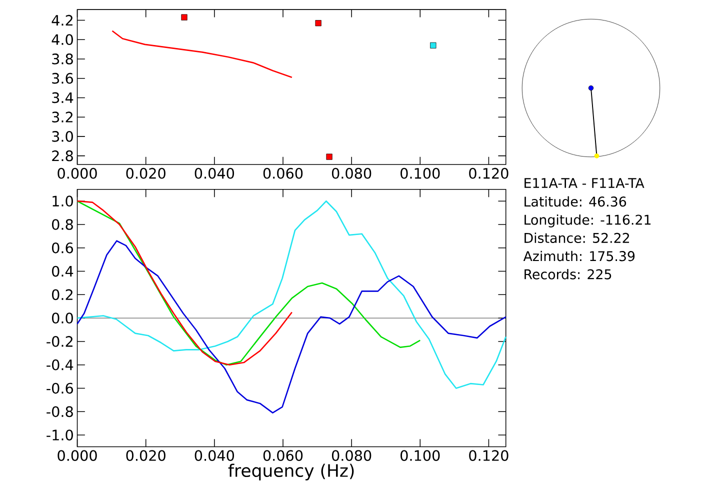 The image size is (701, 496). I want to click on y-tick-label: 2.8, so click(62, 156).